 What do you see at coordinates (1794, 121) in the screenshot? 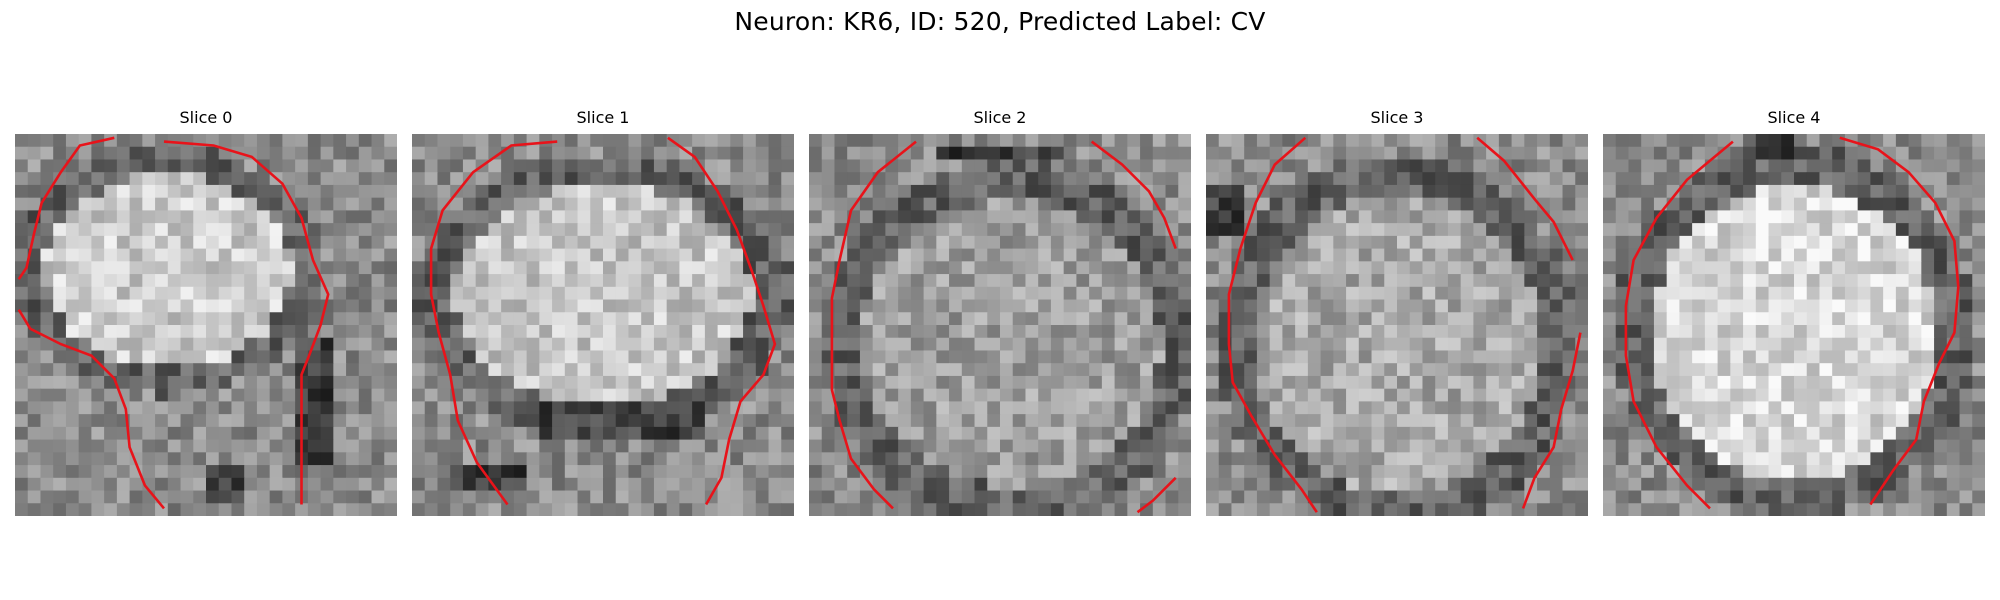
I see `slice-title: Slice 4` at bounding box center [1794, 121].